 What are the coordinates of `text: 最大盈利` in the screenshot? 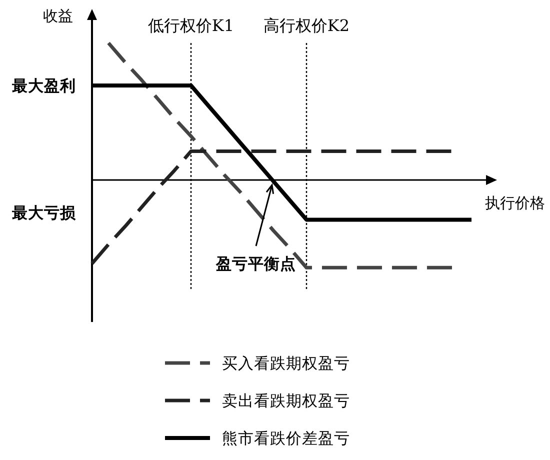 It's located at (43, 86).